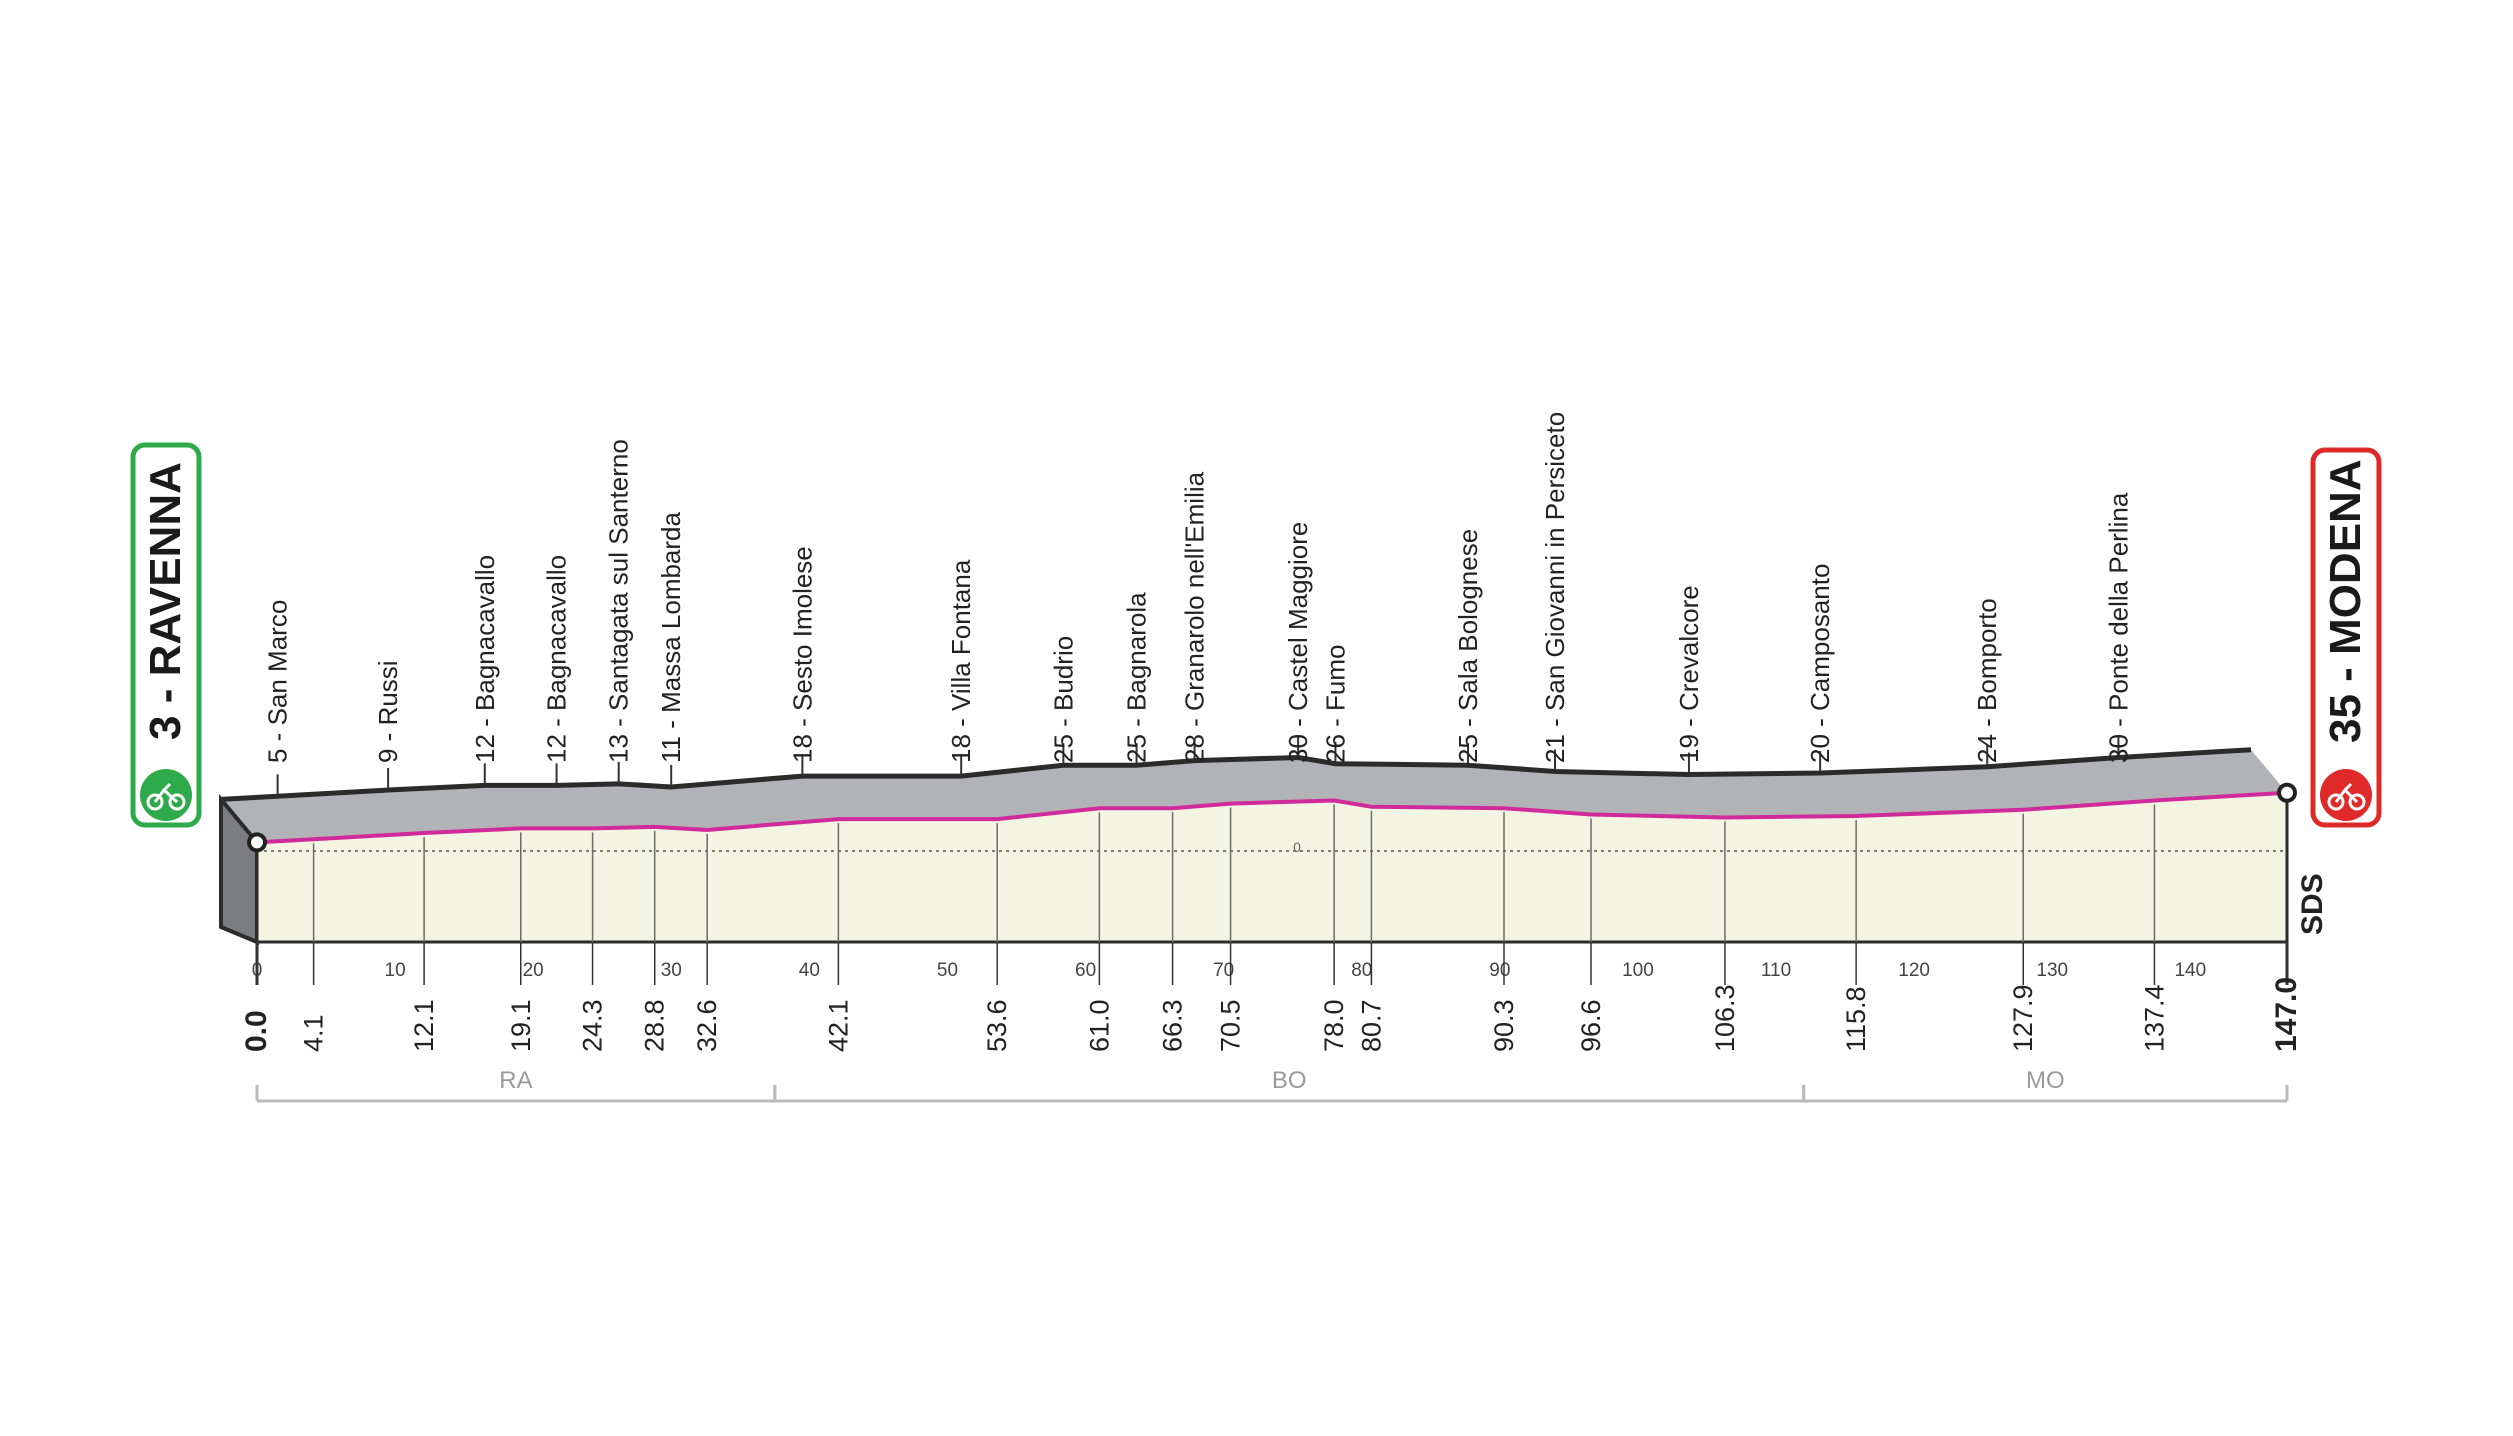 The width and height of the screenshot is (2513, 1436). Describe the element at coordinates (671, 970) in the screenshot. I see `x-tick-label: 30` at that location.